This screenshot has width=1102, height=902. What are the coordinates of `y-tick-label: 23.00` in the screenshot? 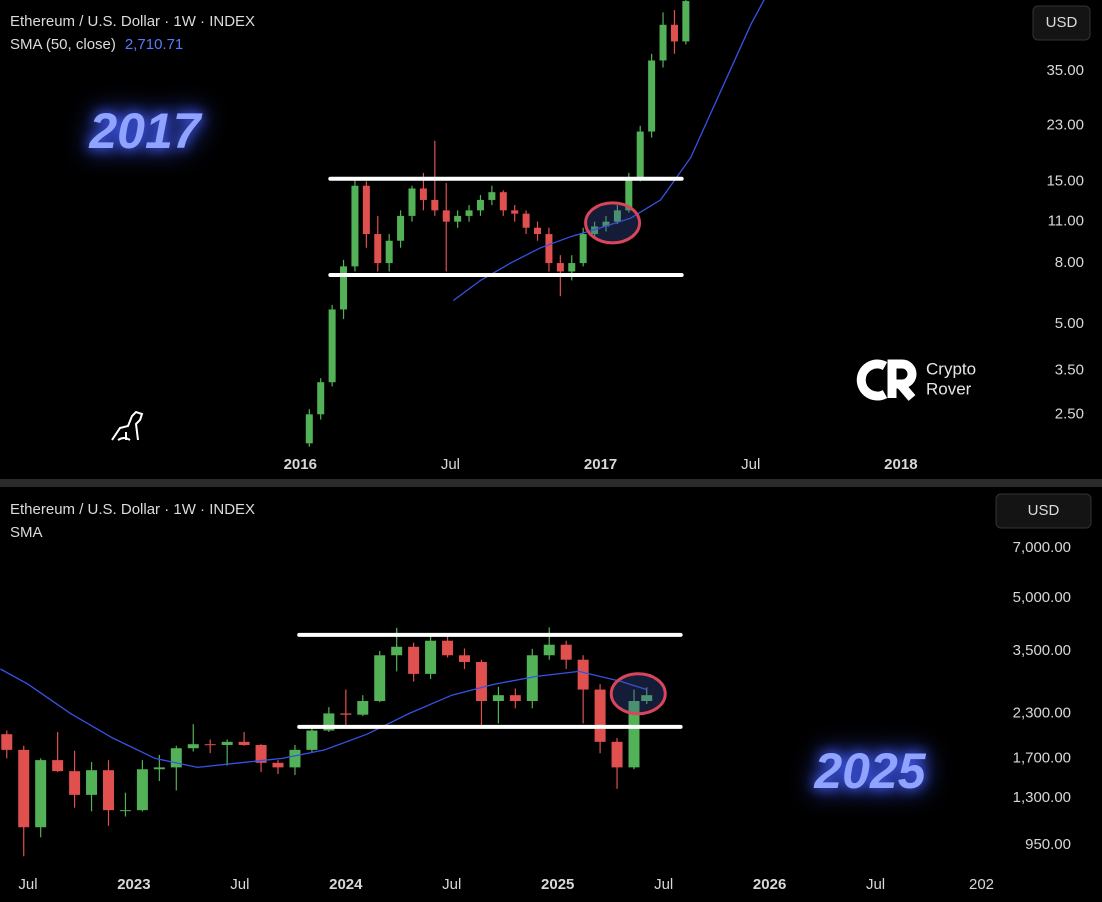 It's located at (1065, 125).